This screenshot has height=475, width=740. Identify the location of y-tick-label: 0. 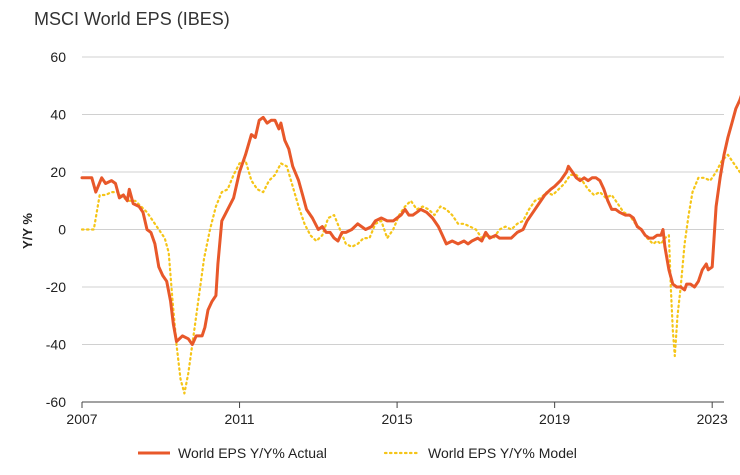
(62, 230).